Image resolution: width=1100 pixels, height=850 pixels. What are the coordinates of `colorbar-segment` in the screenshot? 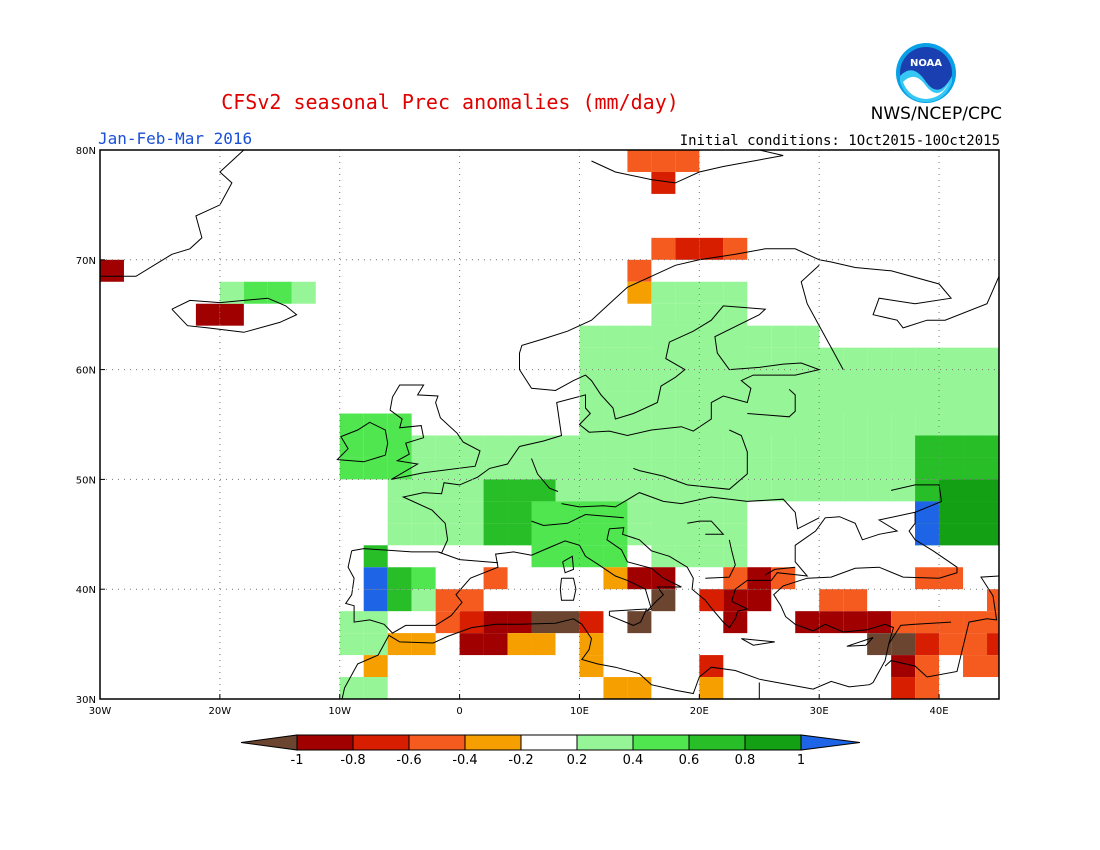 It's located at (437, 742).